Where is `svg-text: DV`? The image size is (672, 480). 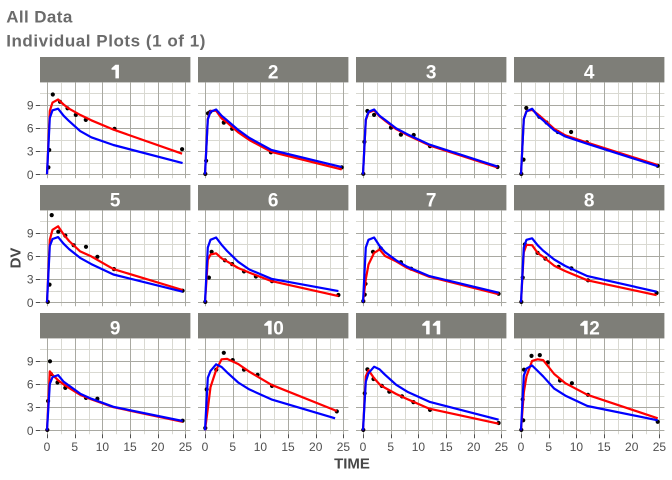
svg-text: DV is located at coordinates (16, 258).